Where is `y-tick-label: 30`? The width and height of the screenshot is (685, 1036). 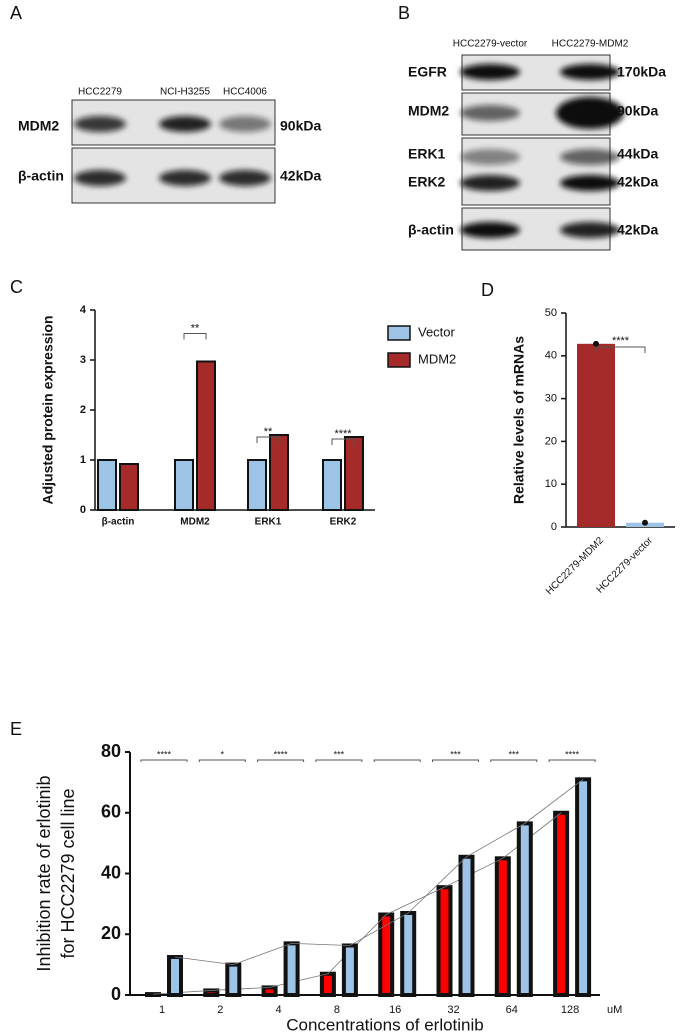 y-tick-label: 30 is located at coordinates (551, 399).